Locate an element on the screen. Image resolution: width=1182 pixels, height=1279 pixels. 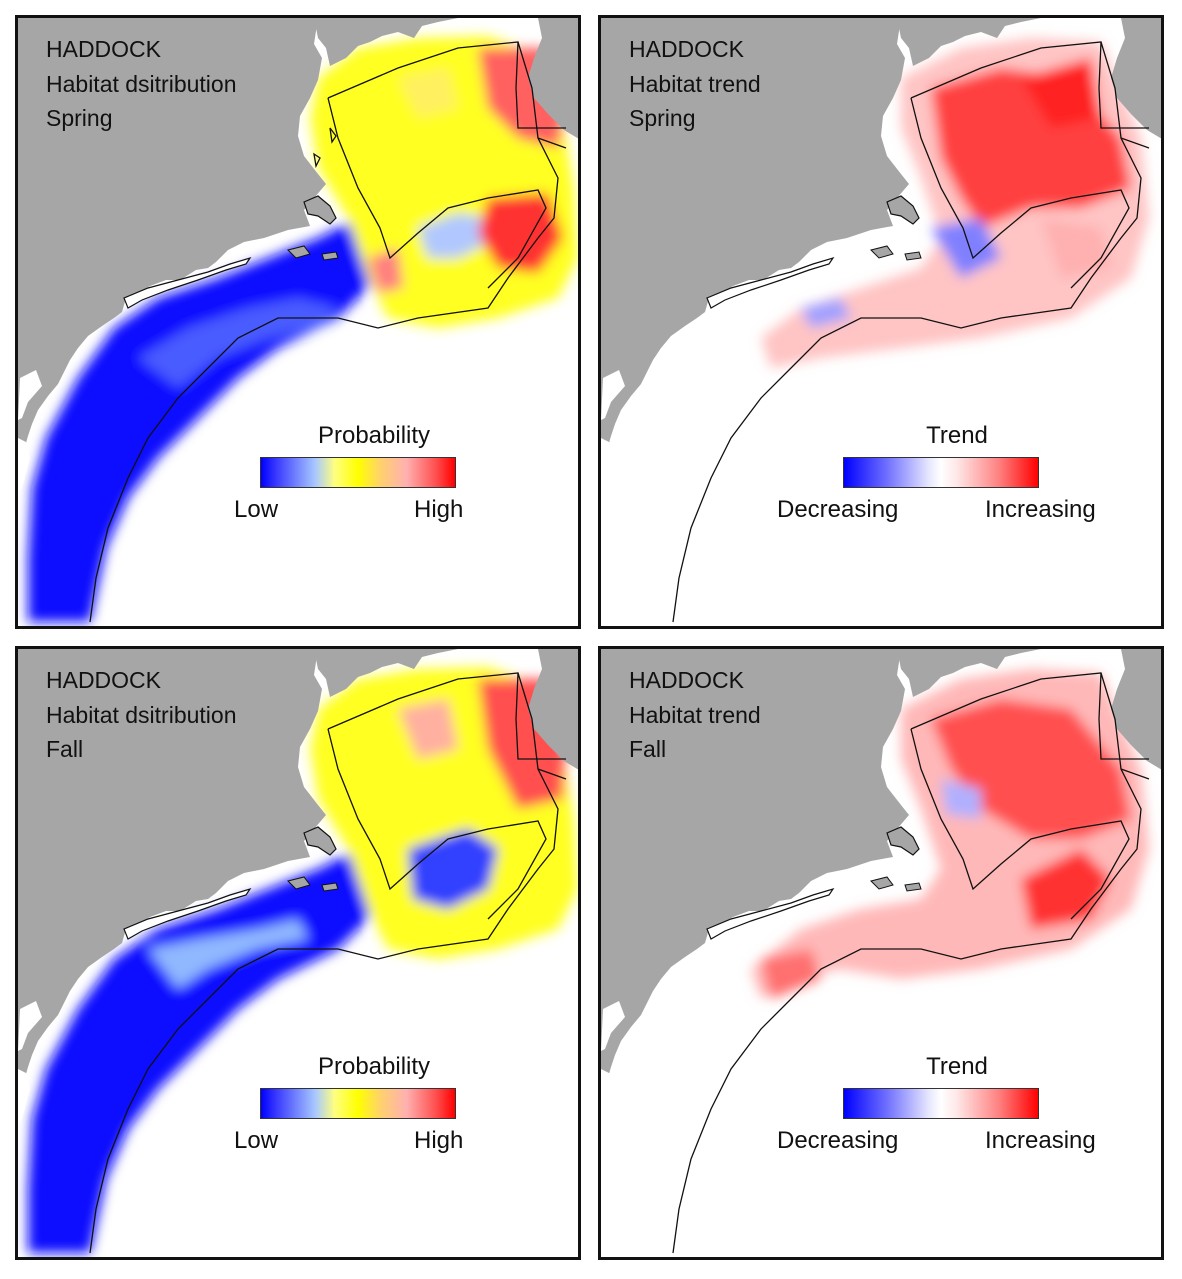
panel-title-block: HADDOCK Habitat dsitribution Fall is located at coordinates (141, 715).